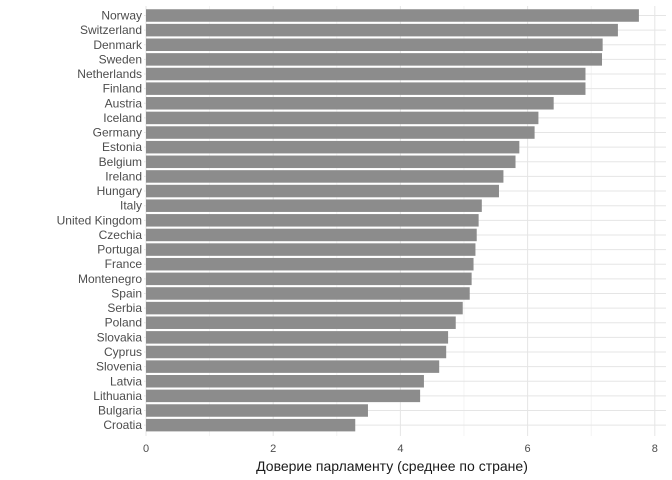 Image resolution: width=672 pixels, height=480 pixels. I want to click on bar-cyprus, so click(296, 352).